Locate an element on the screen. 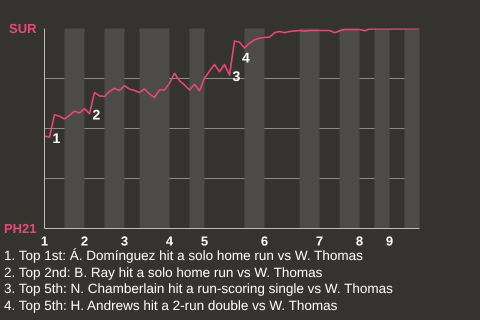 This screenshot has width=480, height=320. text: 3. Top 5th: N. Chamberlain hit a run-scoring single vs W. Thomas is located at coordinates (198, 288).